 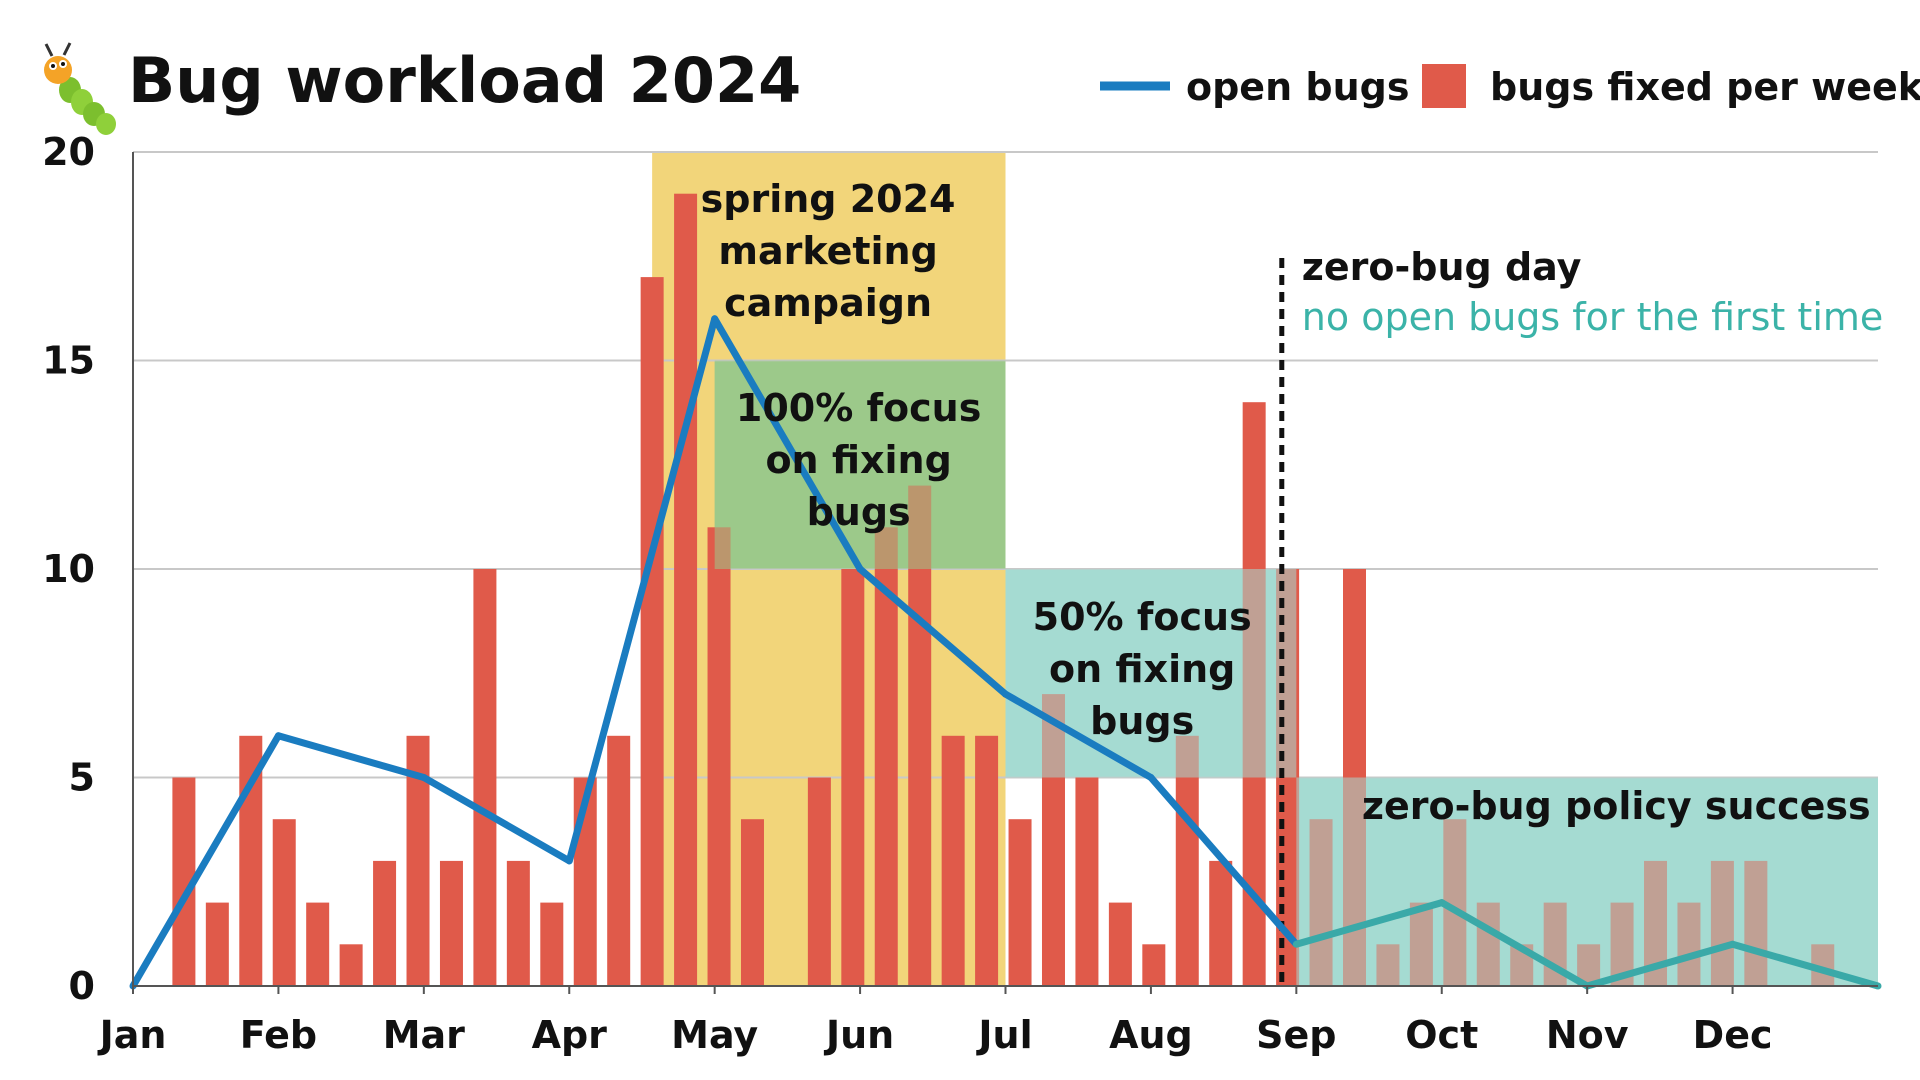 What do you see at coordinates (1142, 669) in the screenshot?
I see `focus-50-label: on fixing` at bounding box center [1142, 669].